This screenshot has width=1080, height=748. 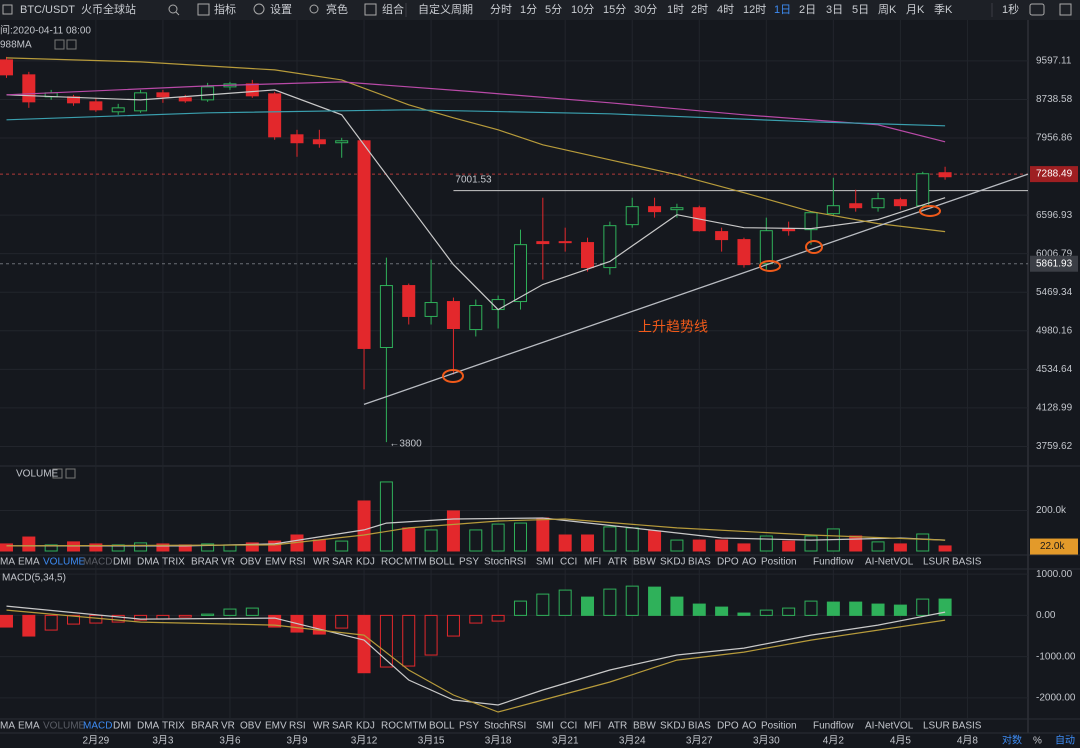 What do you see at coordinates (259, 9) in the screenshot?
I see `settings-icon` at bounding box center [259, 9].